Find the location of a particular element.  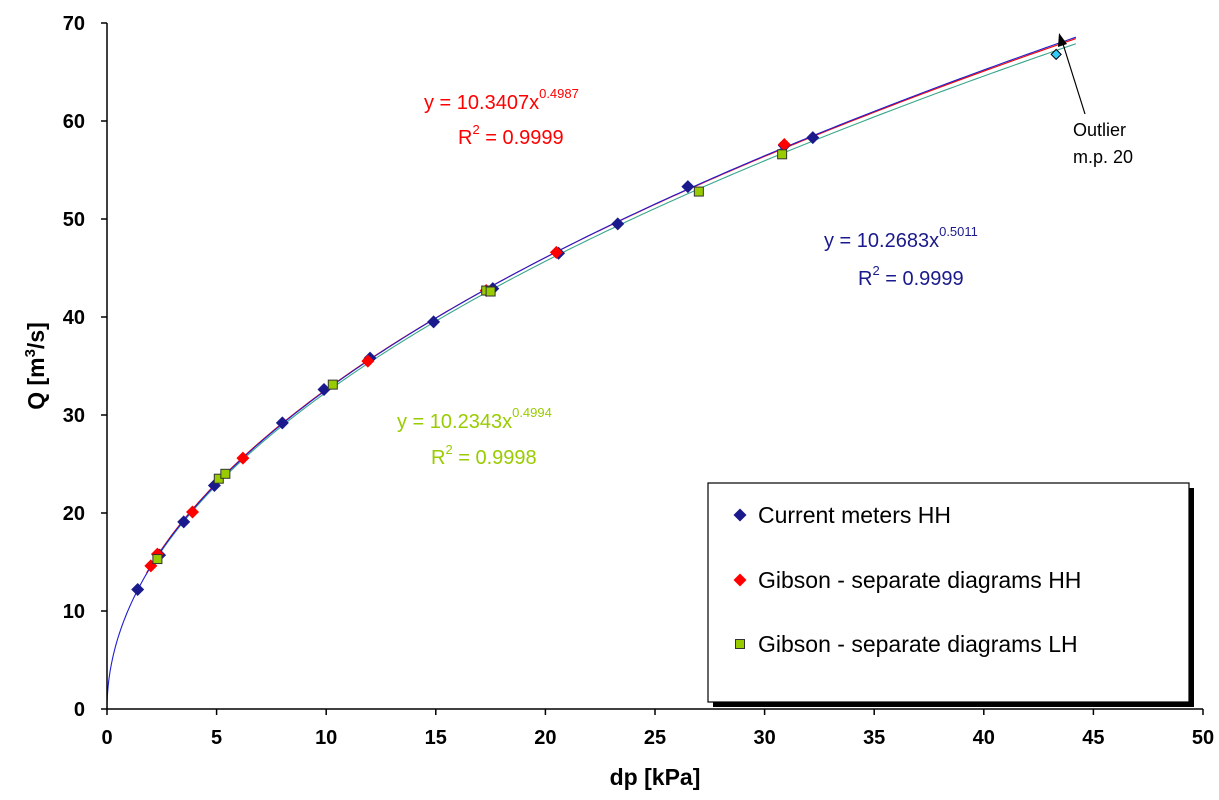

legend-markers is located at coordinates (740, 578).